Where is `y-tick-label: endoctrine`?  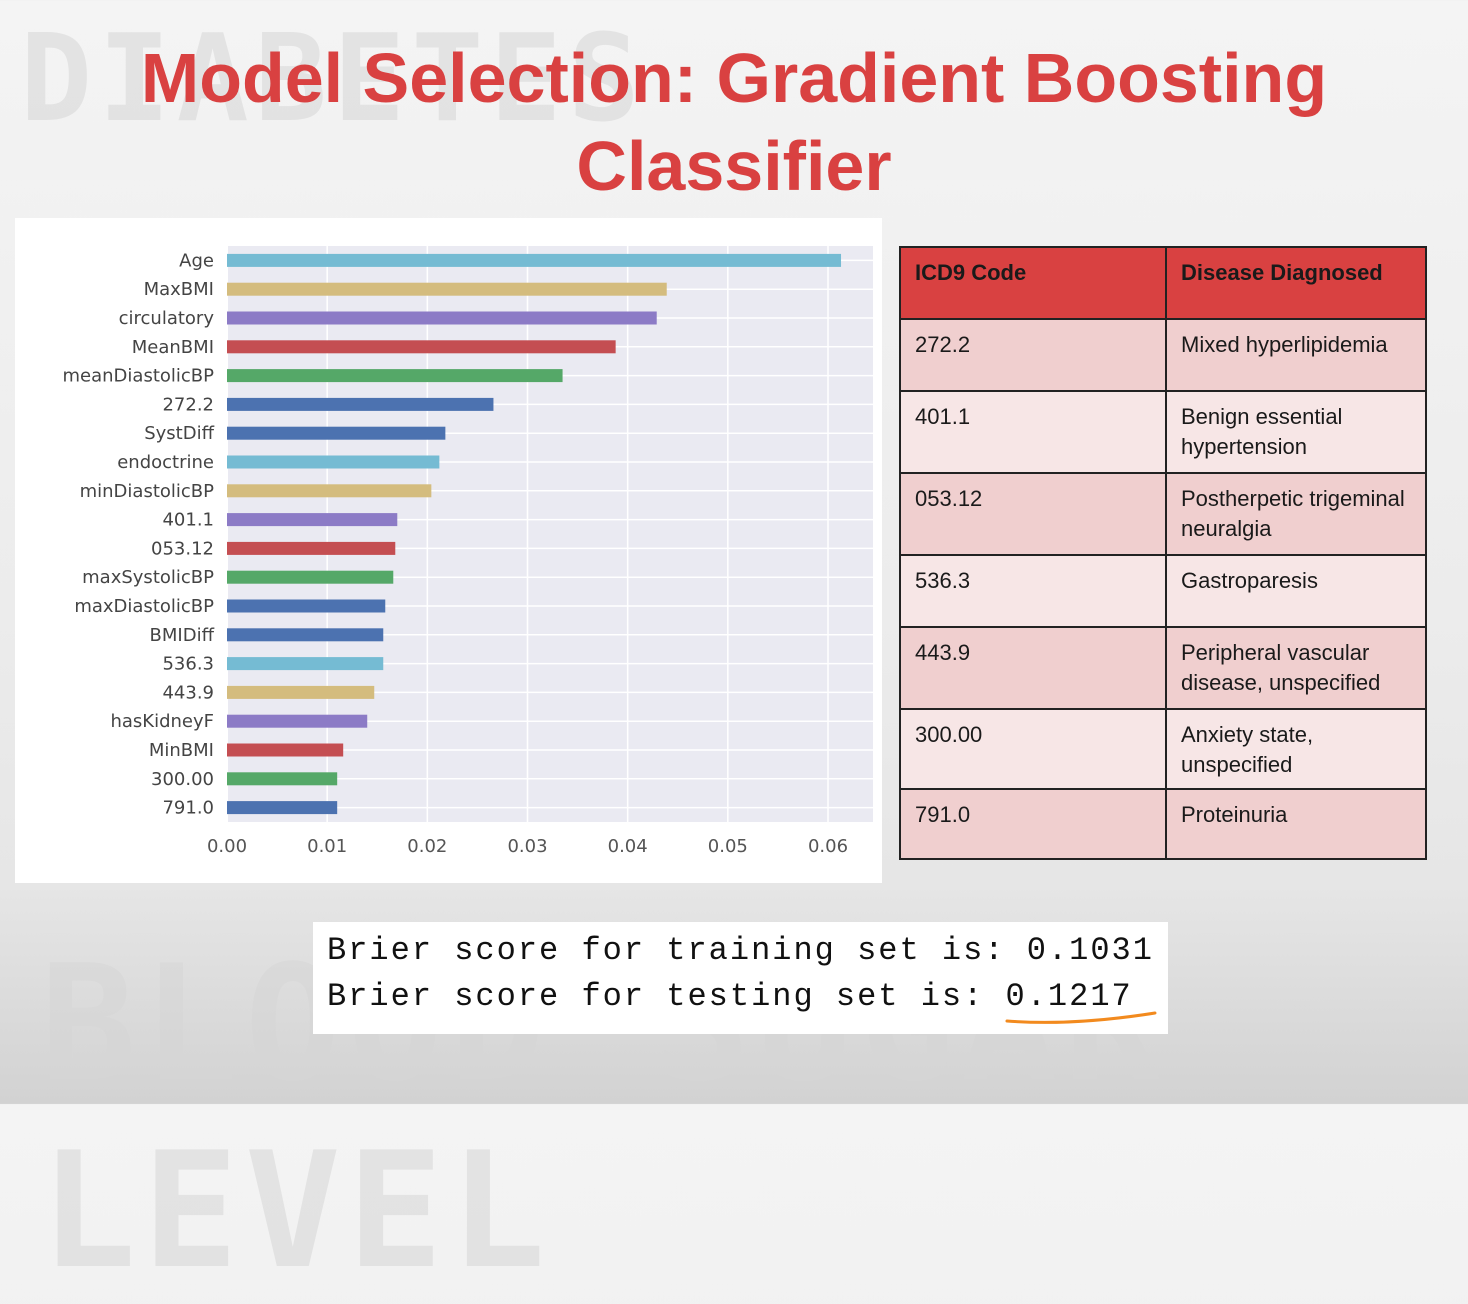
y-tick-label: endoctrine is located at coordinates (165, 462).